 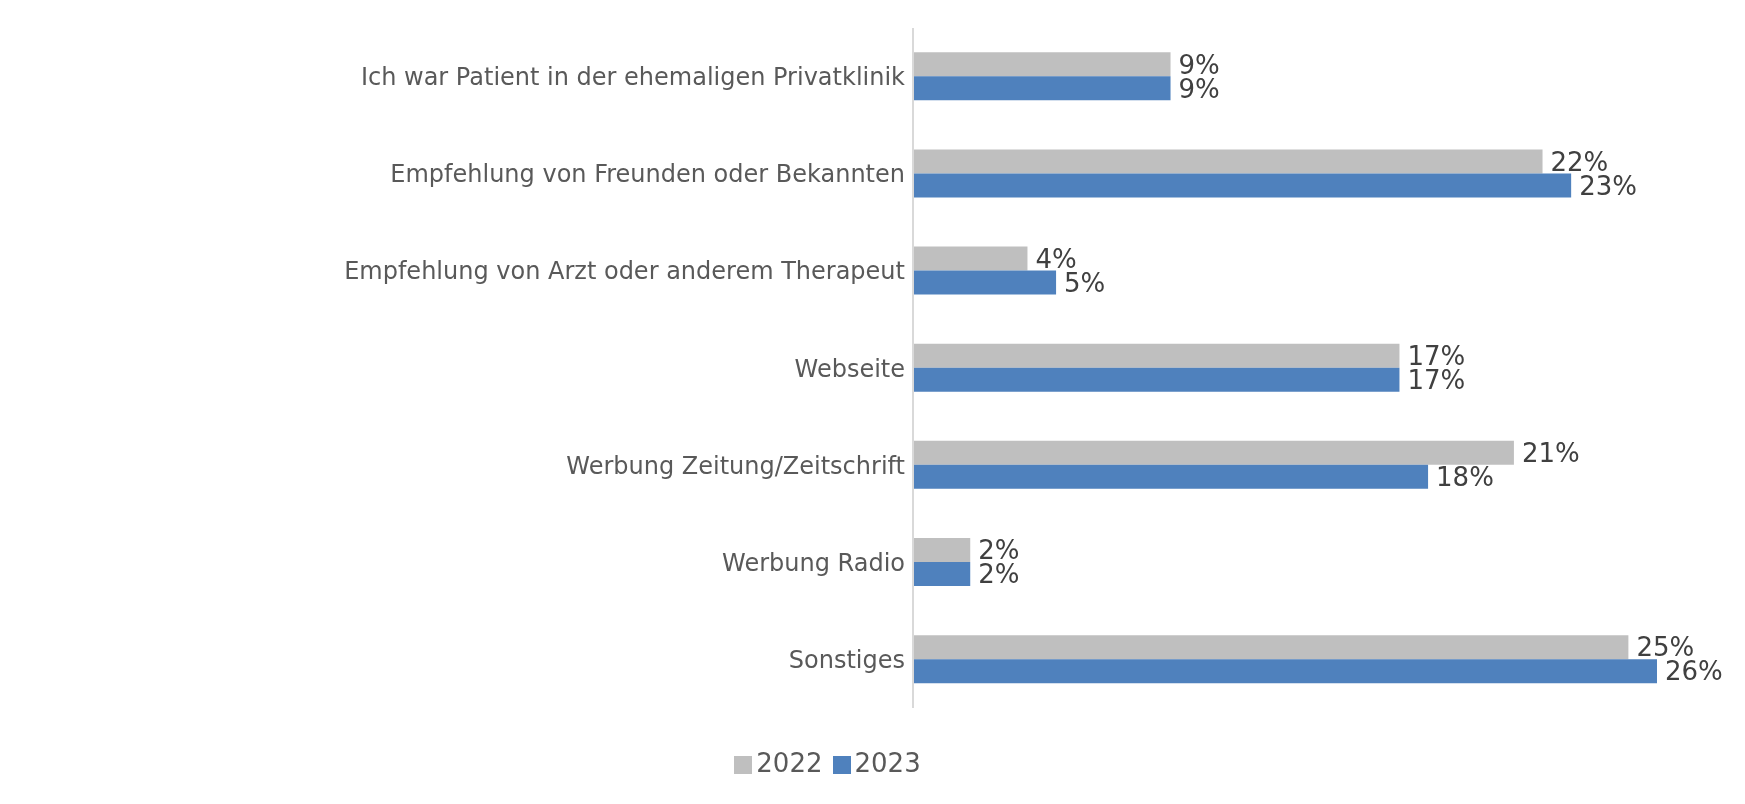 What do you see at coordinates (1199, 88) in the screenshot?
I see `data-label: 9%` at bounding box center [1199, 88].